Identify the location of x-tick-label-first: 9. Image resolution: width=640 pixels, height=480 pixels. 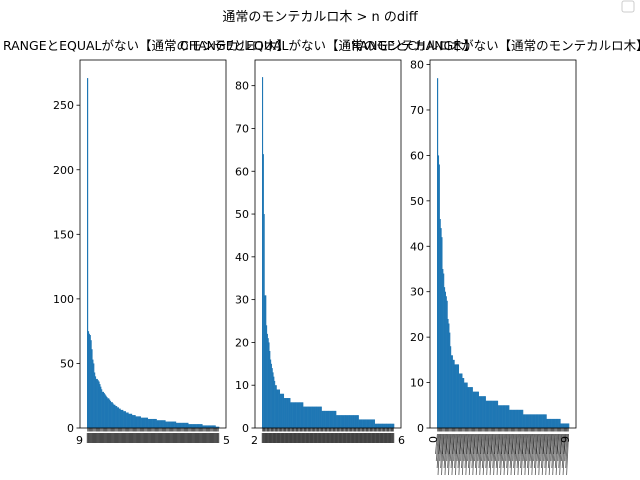
(79, 440).